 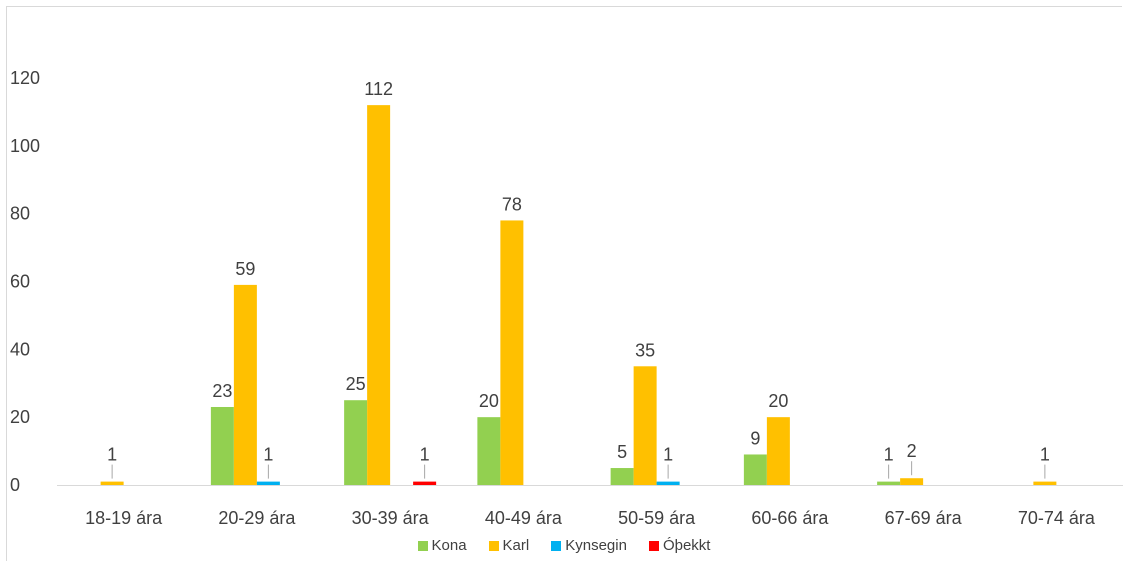 What do you see at coordinates (912, 451) in the screenshot?
I see `data-label: 2` at bounding box center [912, 451].